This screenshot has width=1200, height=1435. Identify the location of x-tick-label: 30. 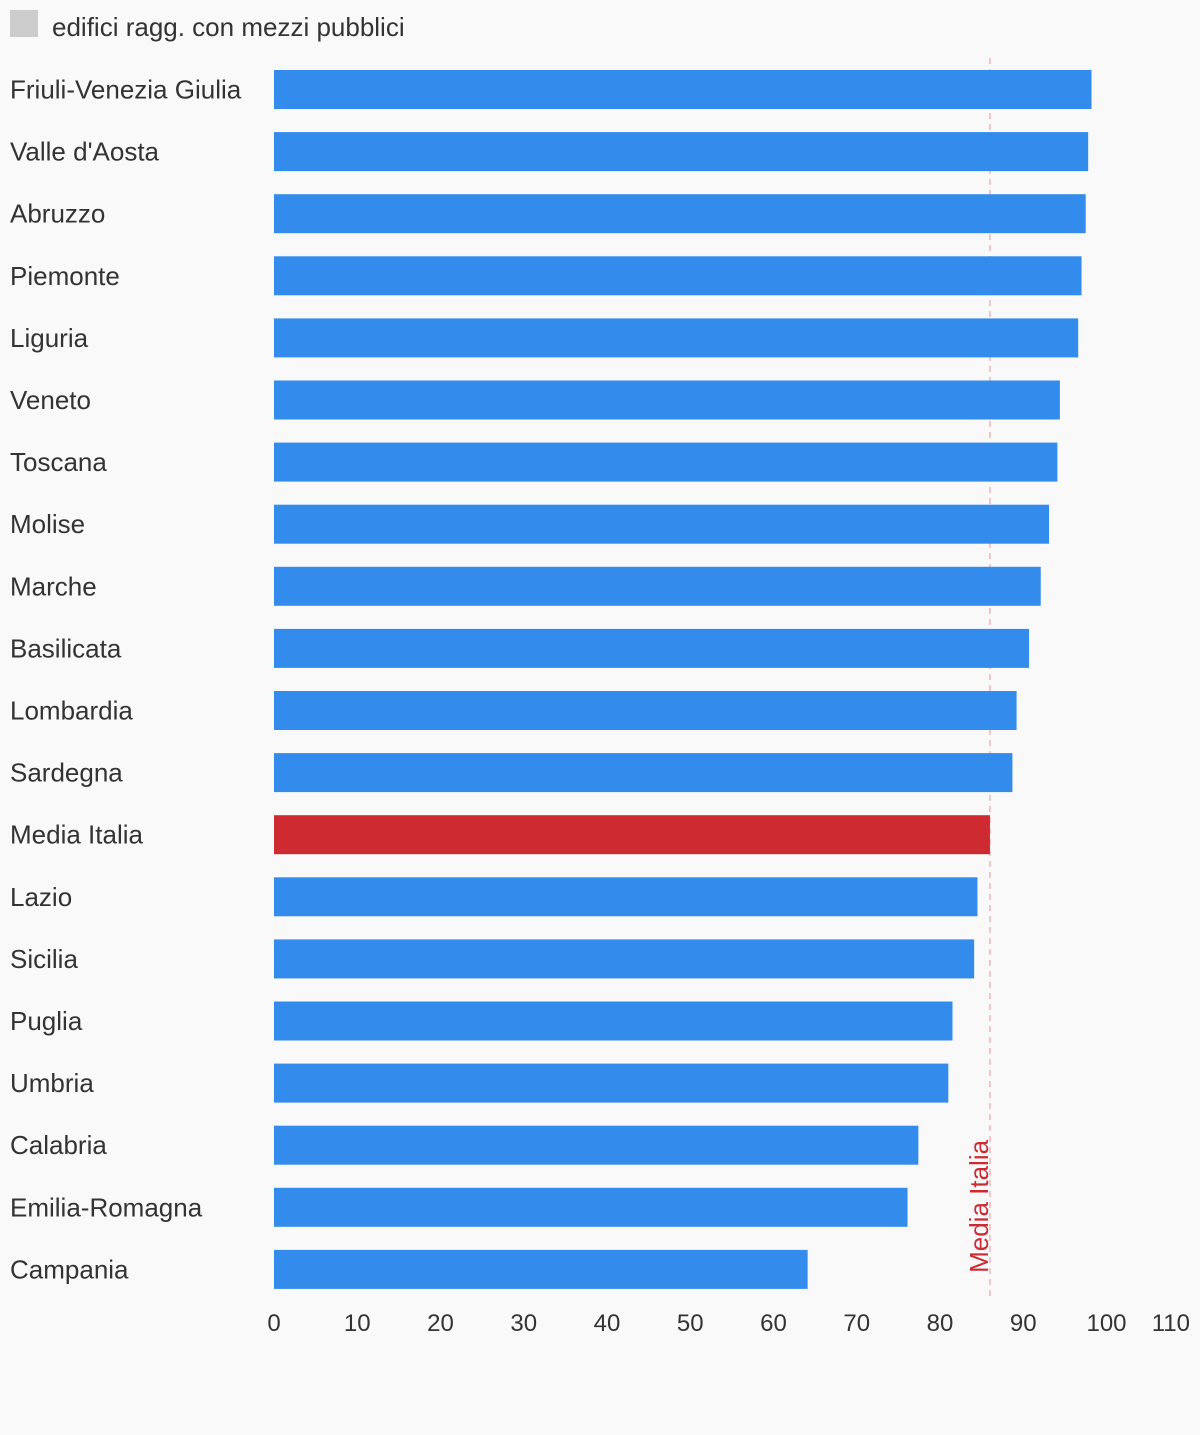
(523, 1323).